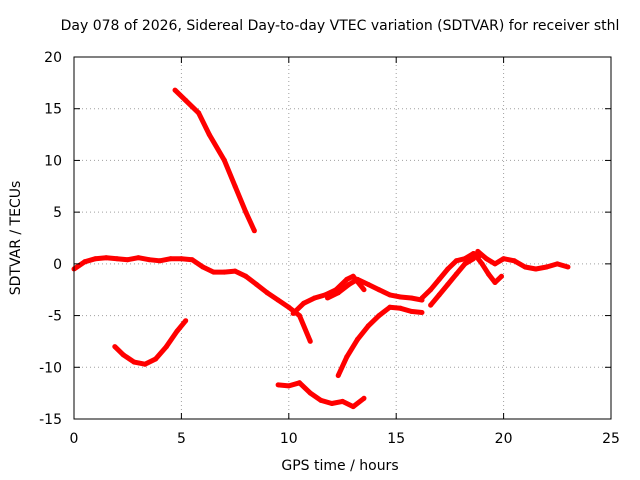 The height and width of the screenshot is (480, 640). Describe the element at coordinates (339, 466) in the screenshot. I see `x-axis-label: GPS time / hours` at that location.